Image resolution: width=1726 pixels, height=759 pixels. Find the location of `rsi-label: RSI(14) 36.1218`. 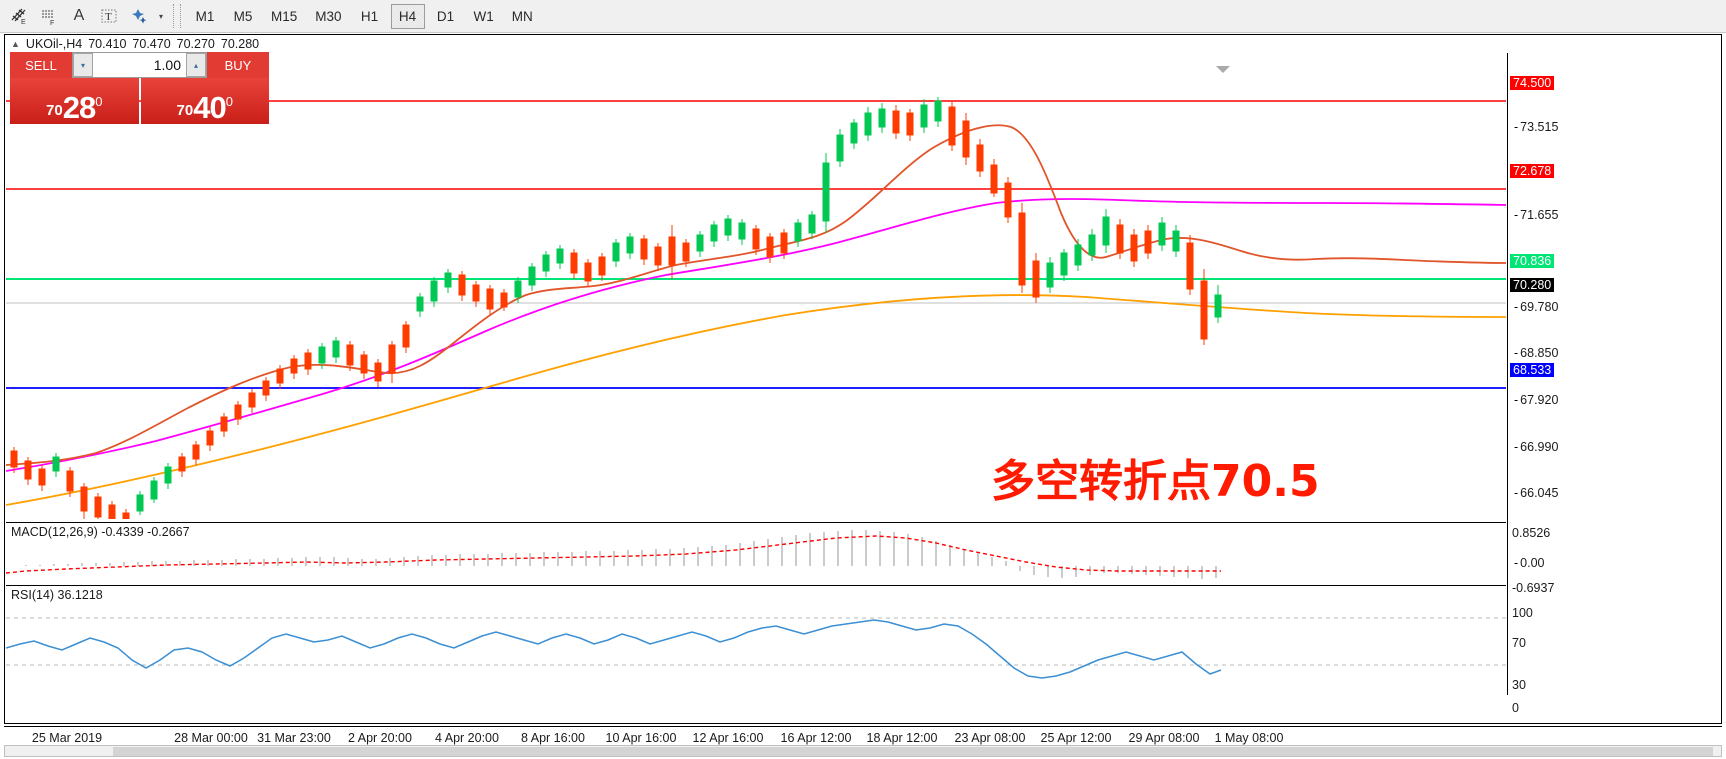

rsi-label: RSI(14) 36.1218 is located at coordinates (57, 595).